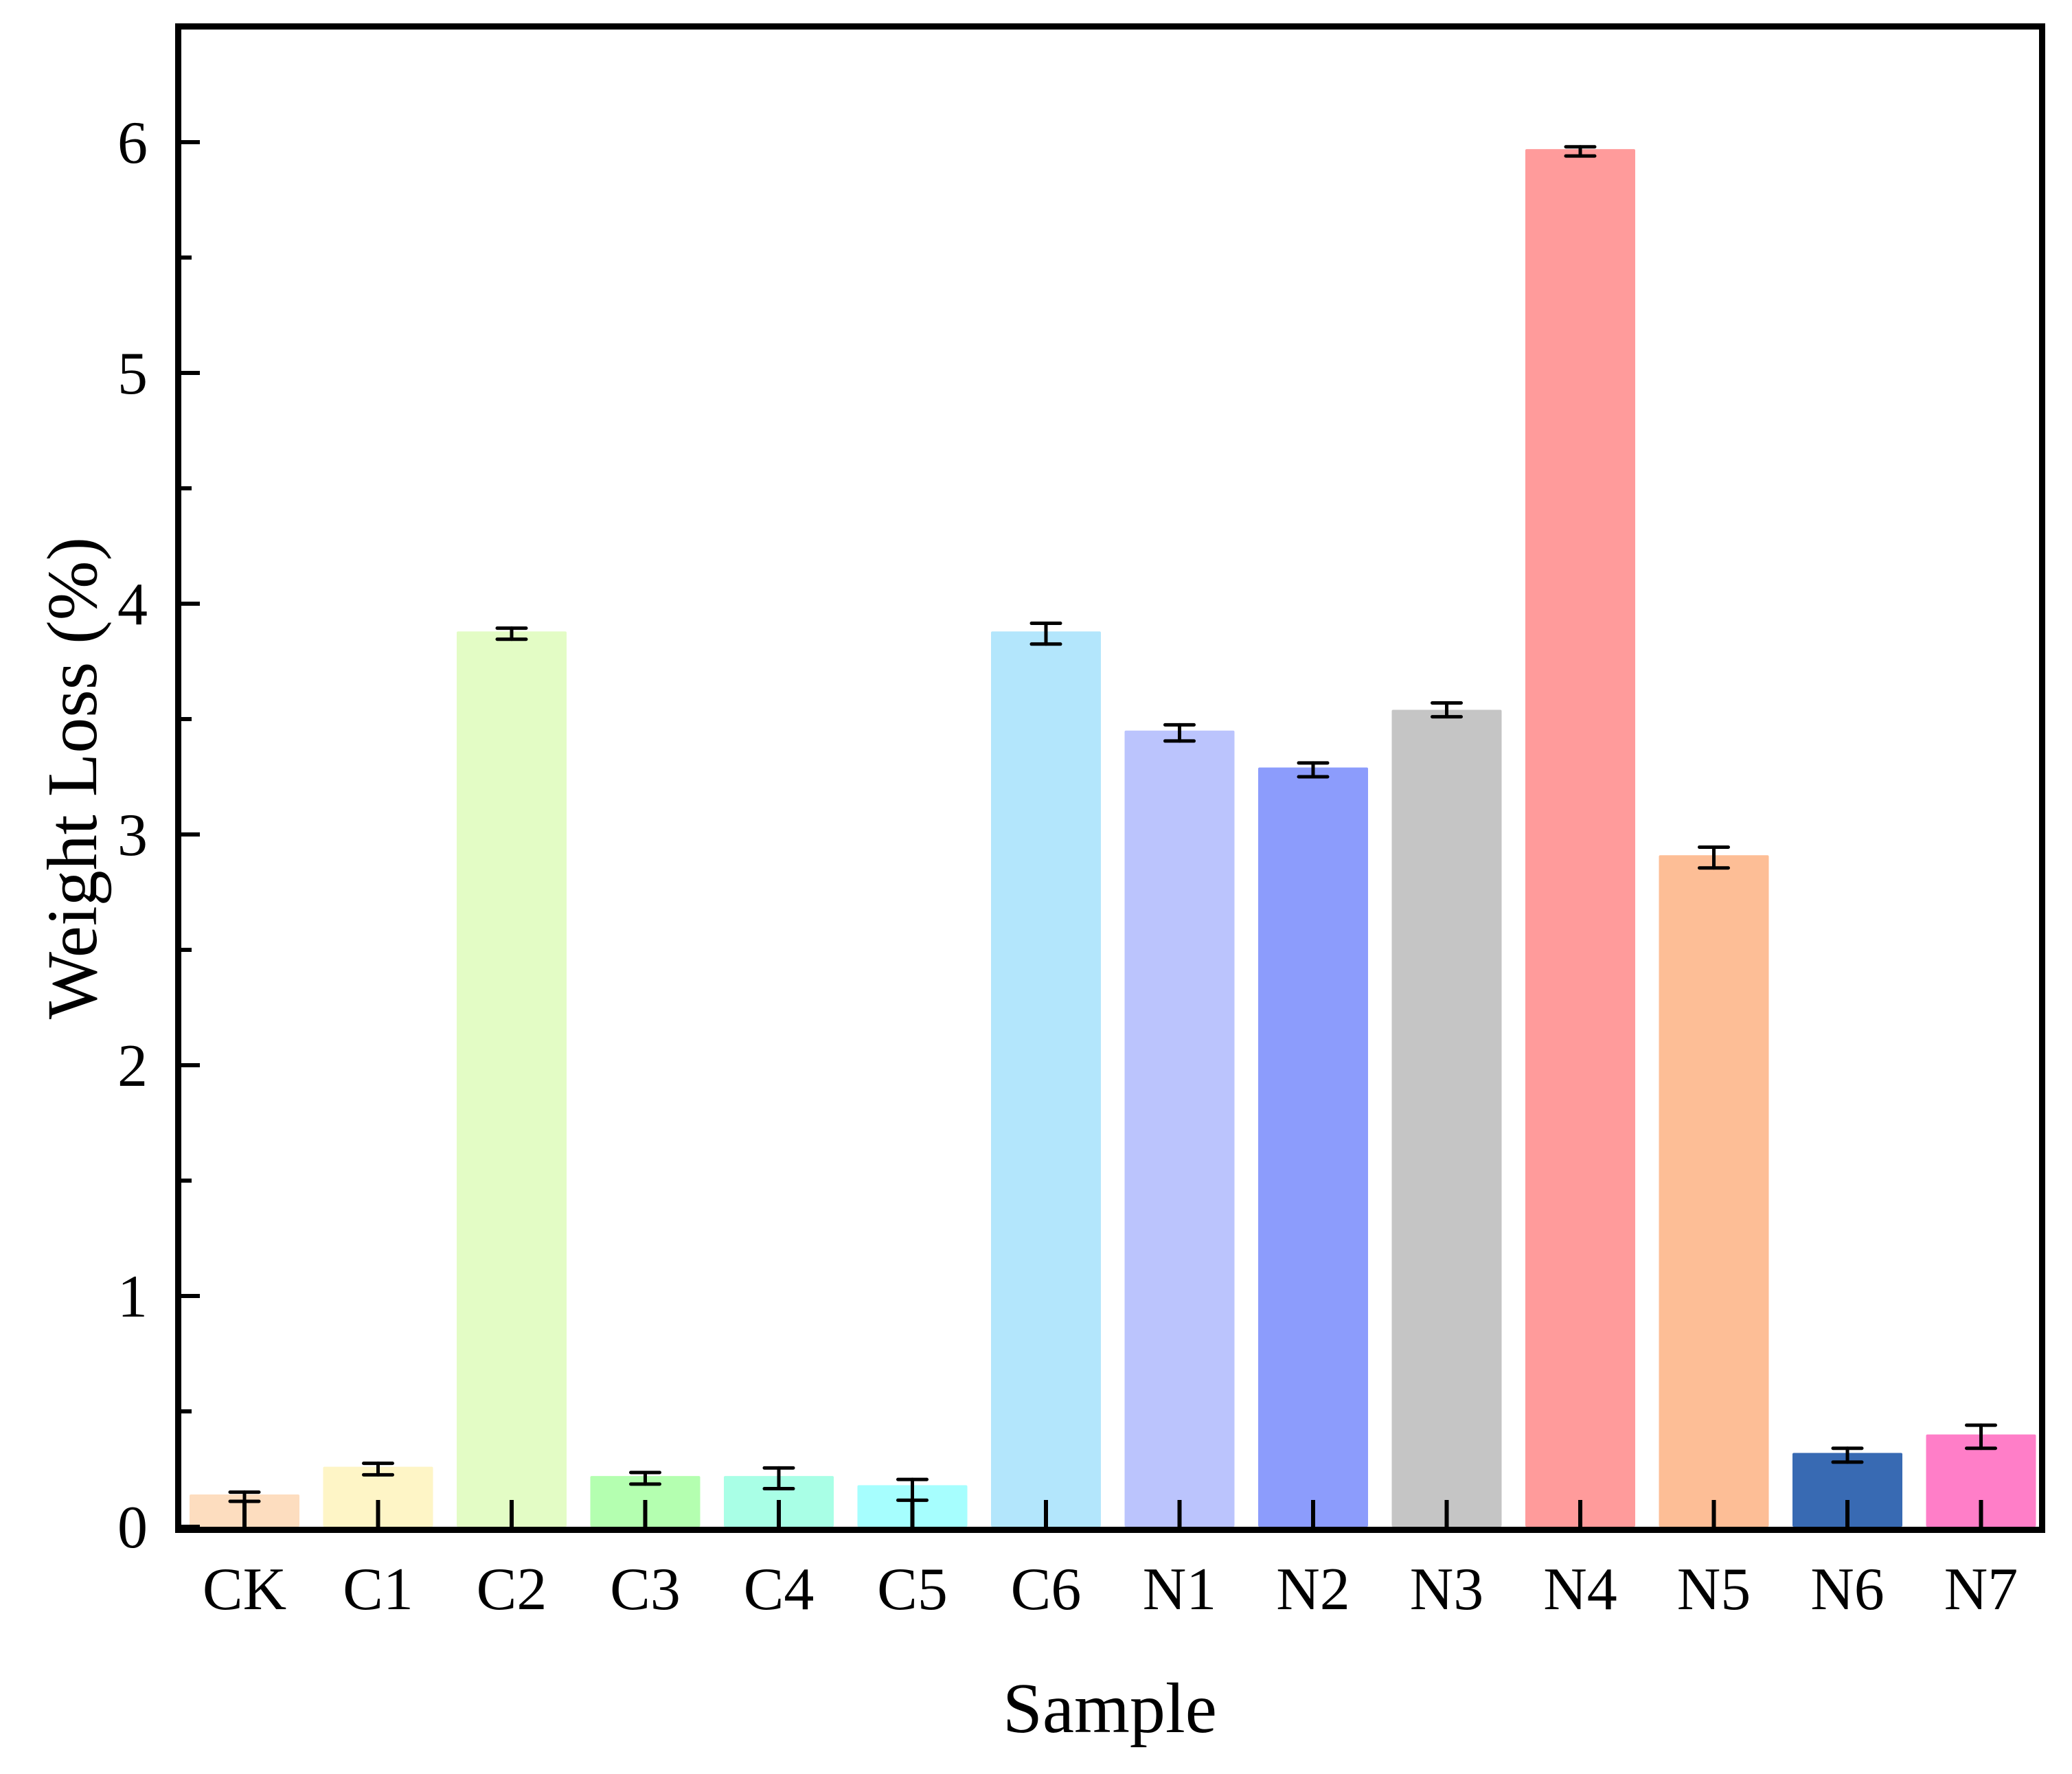 The image size is (2072, 1774). I want to click on y-tick-label: 3, so click(132, 835).